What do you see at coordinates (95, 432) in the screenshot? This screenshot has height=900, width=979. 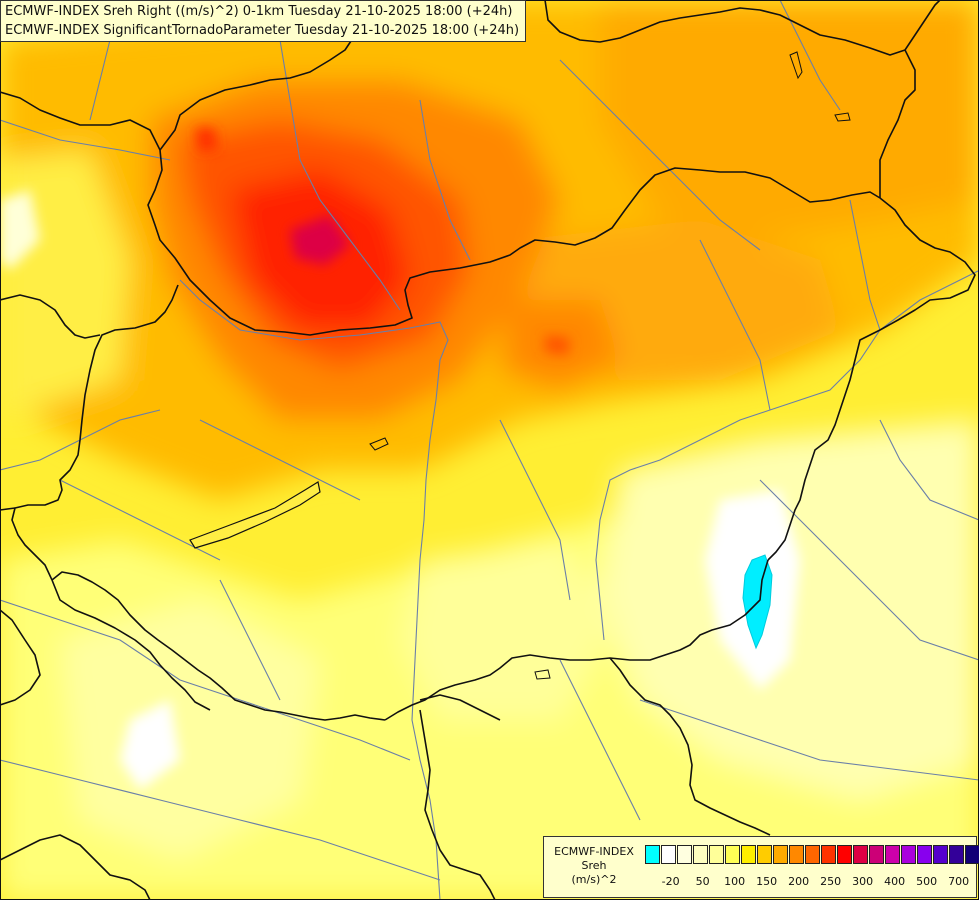 I see `border-west-lower` at bounding box center [95, 432].